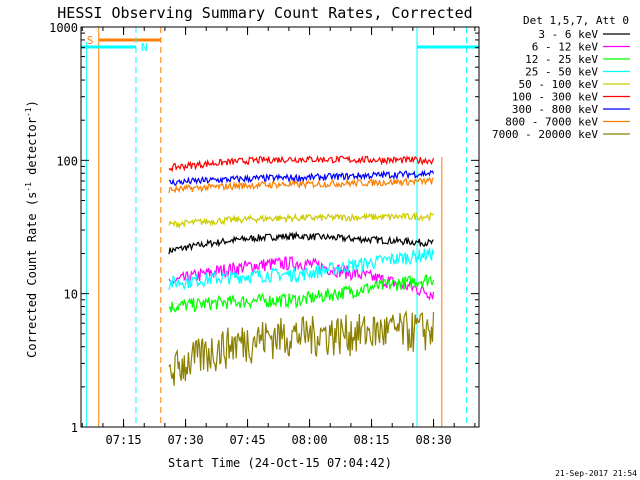 Image resolution: width=640 pixels, height=480 pixels. What do you see at coordinates (545, 134) in the screenshot?
I see `legend-label-8: 7000 - 20000 keV` at bounding box center [545, 134].